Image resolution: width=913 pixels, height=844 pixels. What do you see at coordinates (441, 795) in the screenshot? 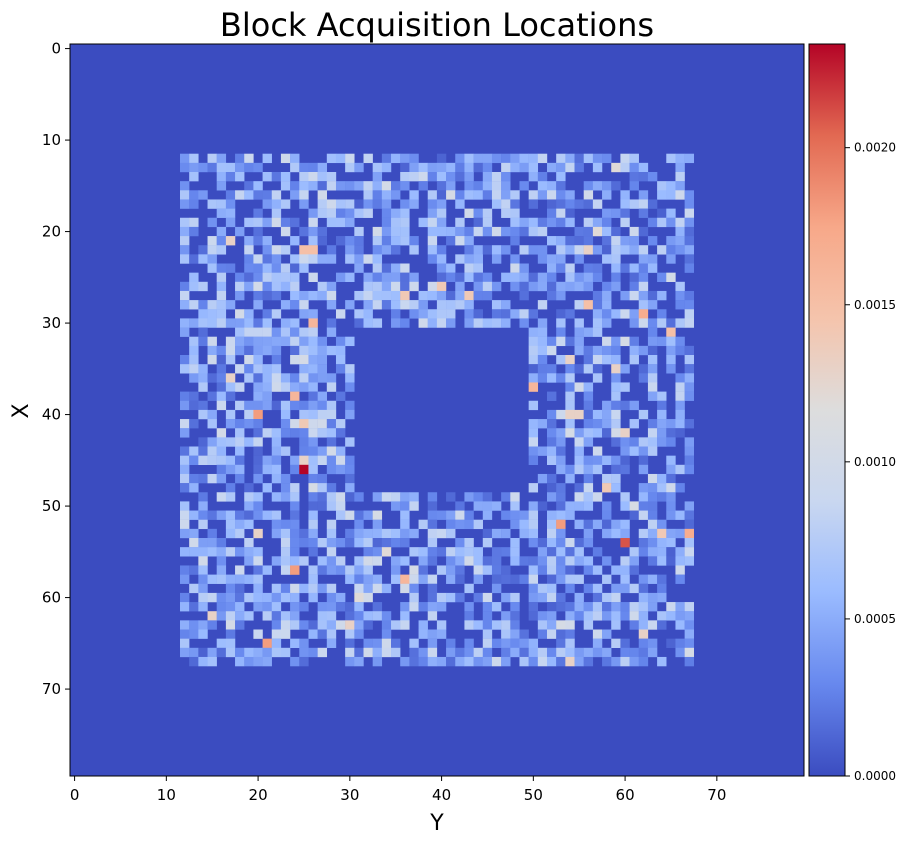
I see `x-tick-label: 40` at bounding box center [441, 795].